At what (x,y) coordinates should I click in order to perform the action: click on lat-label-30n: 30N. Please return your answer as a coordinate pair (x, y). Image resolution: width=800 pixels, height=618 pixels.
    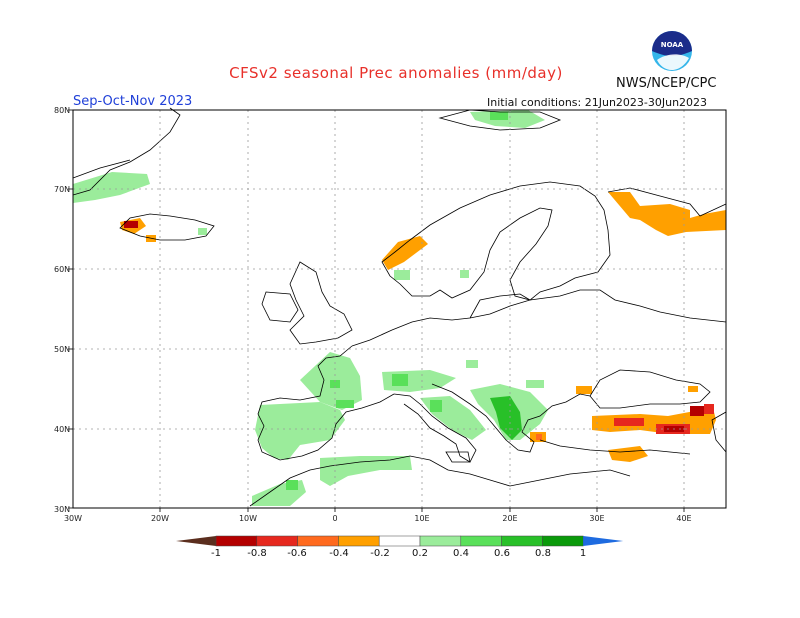
    Looking at the image, I should click on (62, 509).